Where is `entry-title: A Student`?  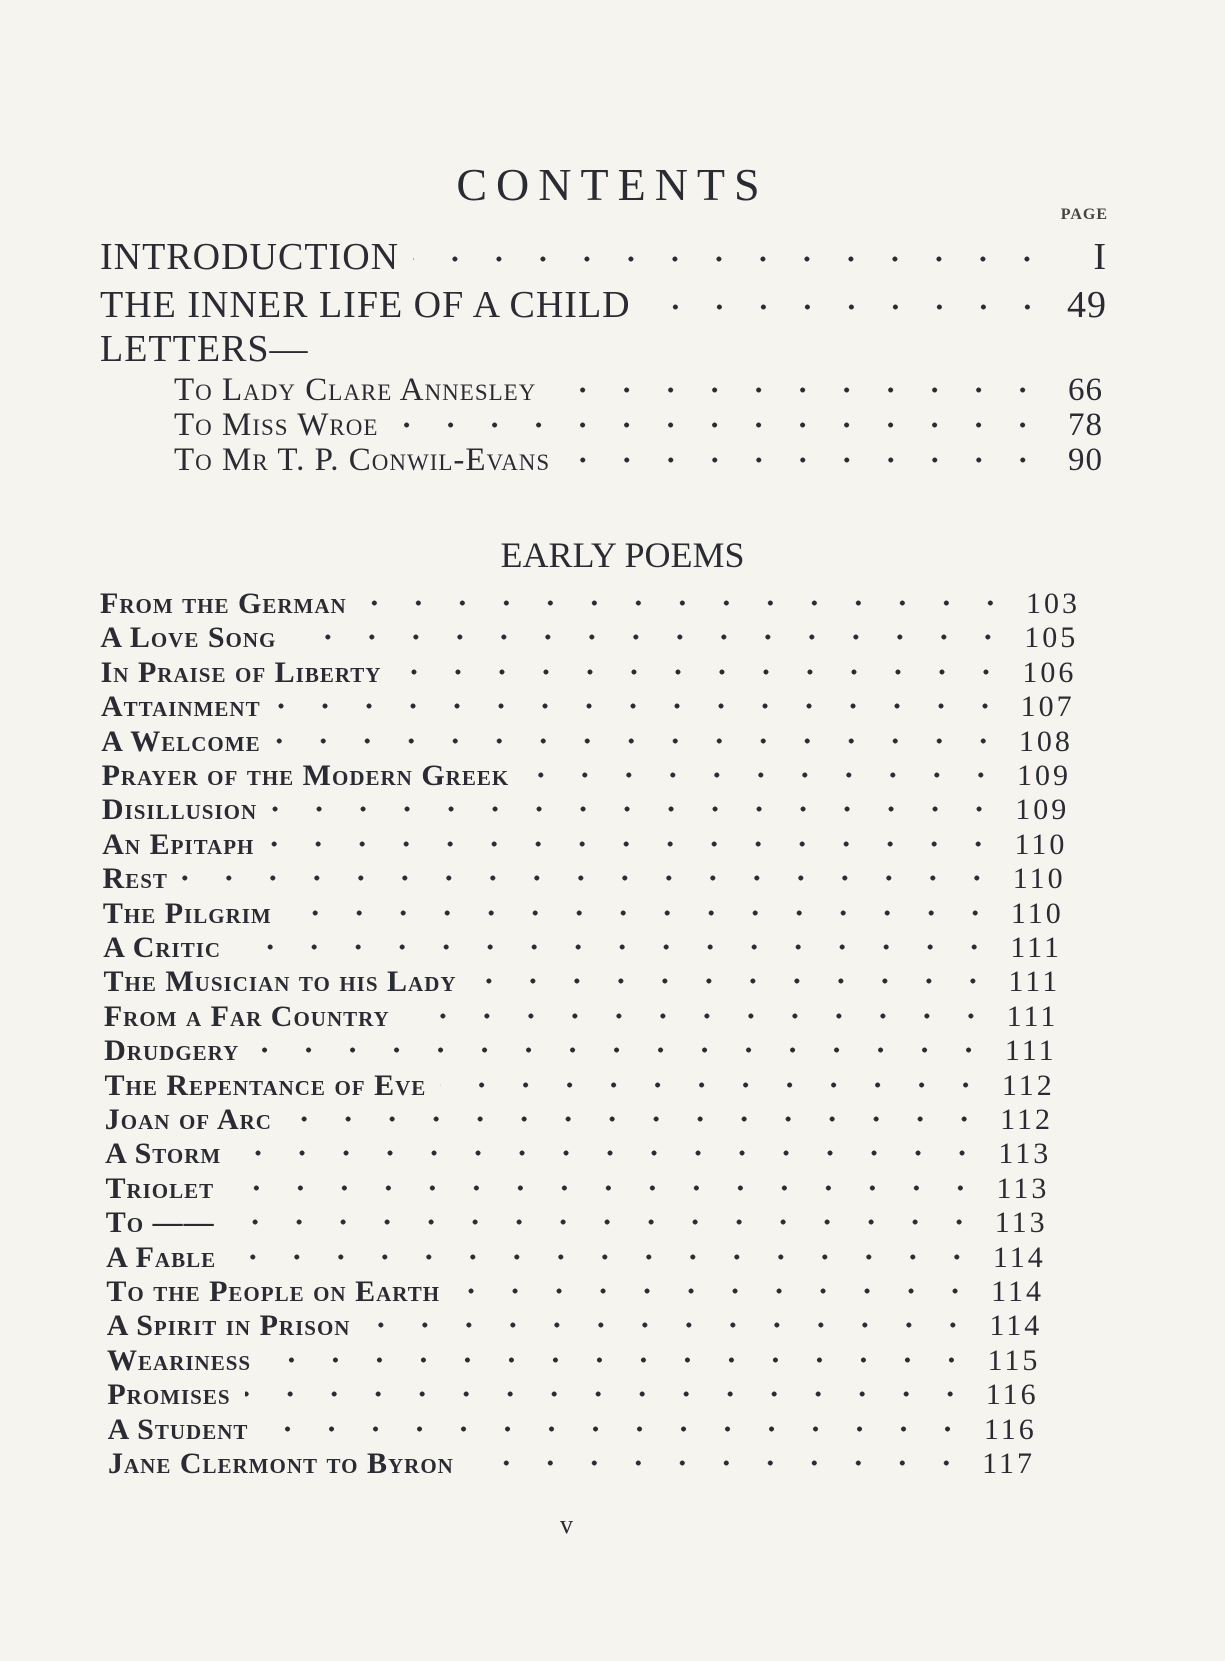
entry-title: A Student is located at coordinates (178, 1429).